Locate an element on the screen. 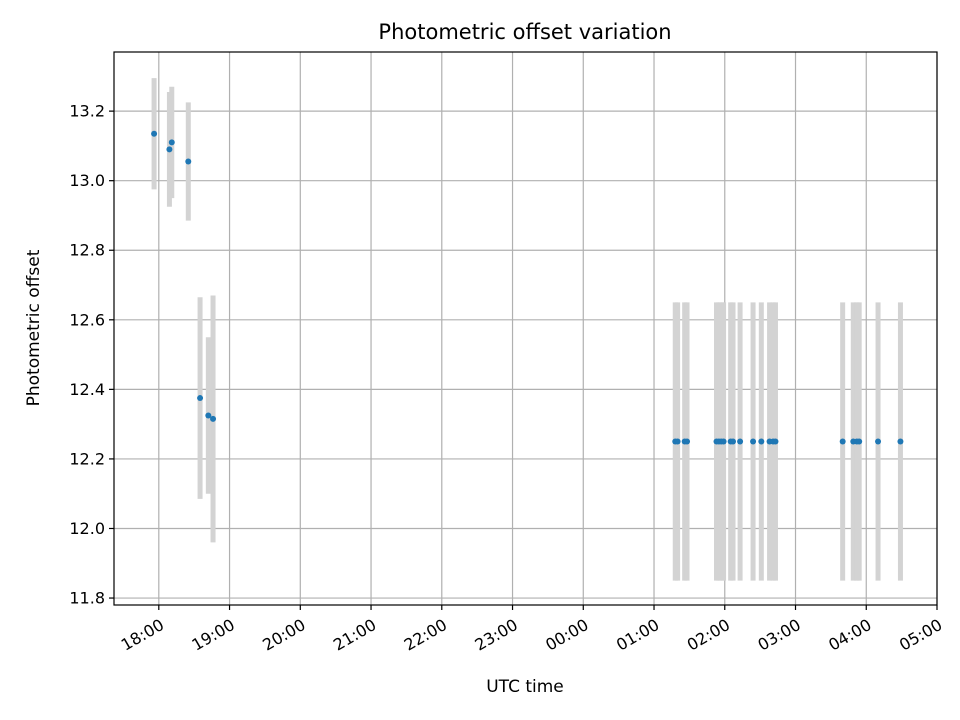 The image size is (960, 720). y-tick-label: 12.8 is located at coordinates (87, 250).